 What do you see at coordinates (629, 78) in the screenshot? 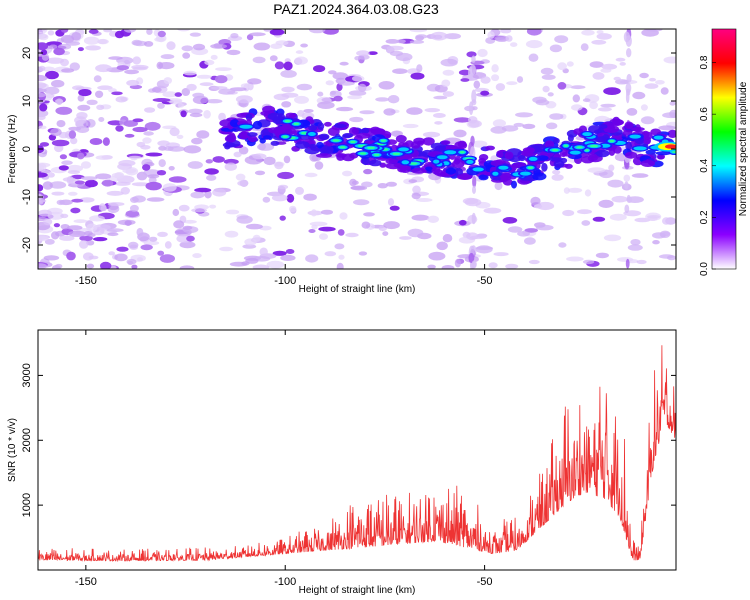
I see `spectrogram-streak-blob` at bounding box center [629, 78].